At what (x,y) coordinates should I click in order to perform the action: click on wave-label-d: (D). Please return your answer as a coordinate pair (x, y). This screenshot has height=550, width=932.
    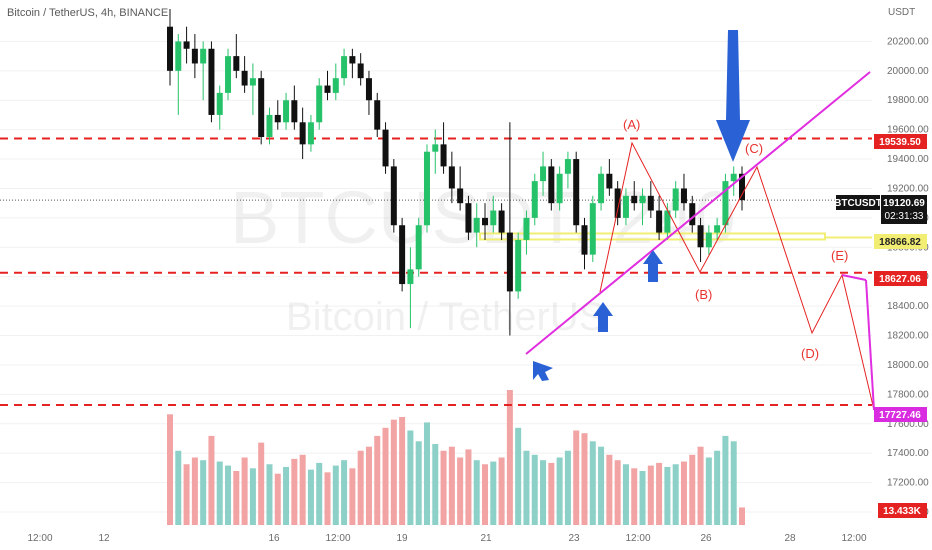
    Looking at the image, I should click on (810, 353).